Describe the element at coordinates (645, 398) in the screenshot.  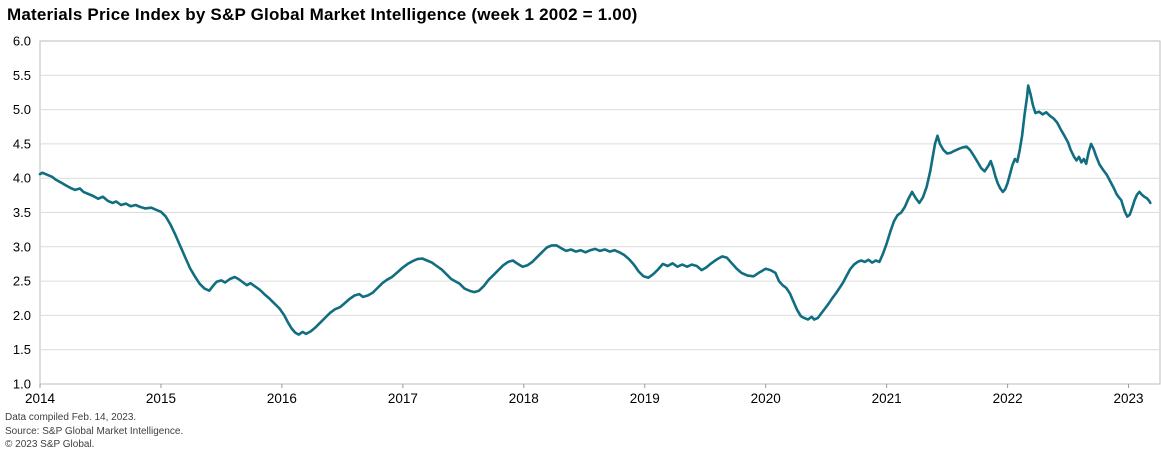
I see `x-axis-label: 2019` at that location.